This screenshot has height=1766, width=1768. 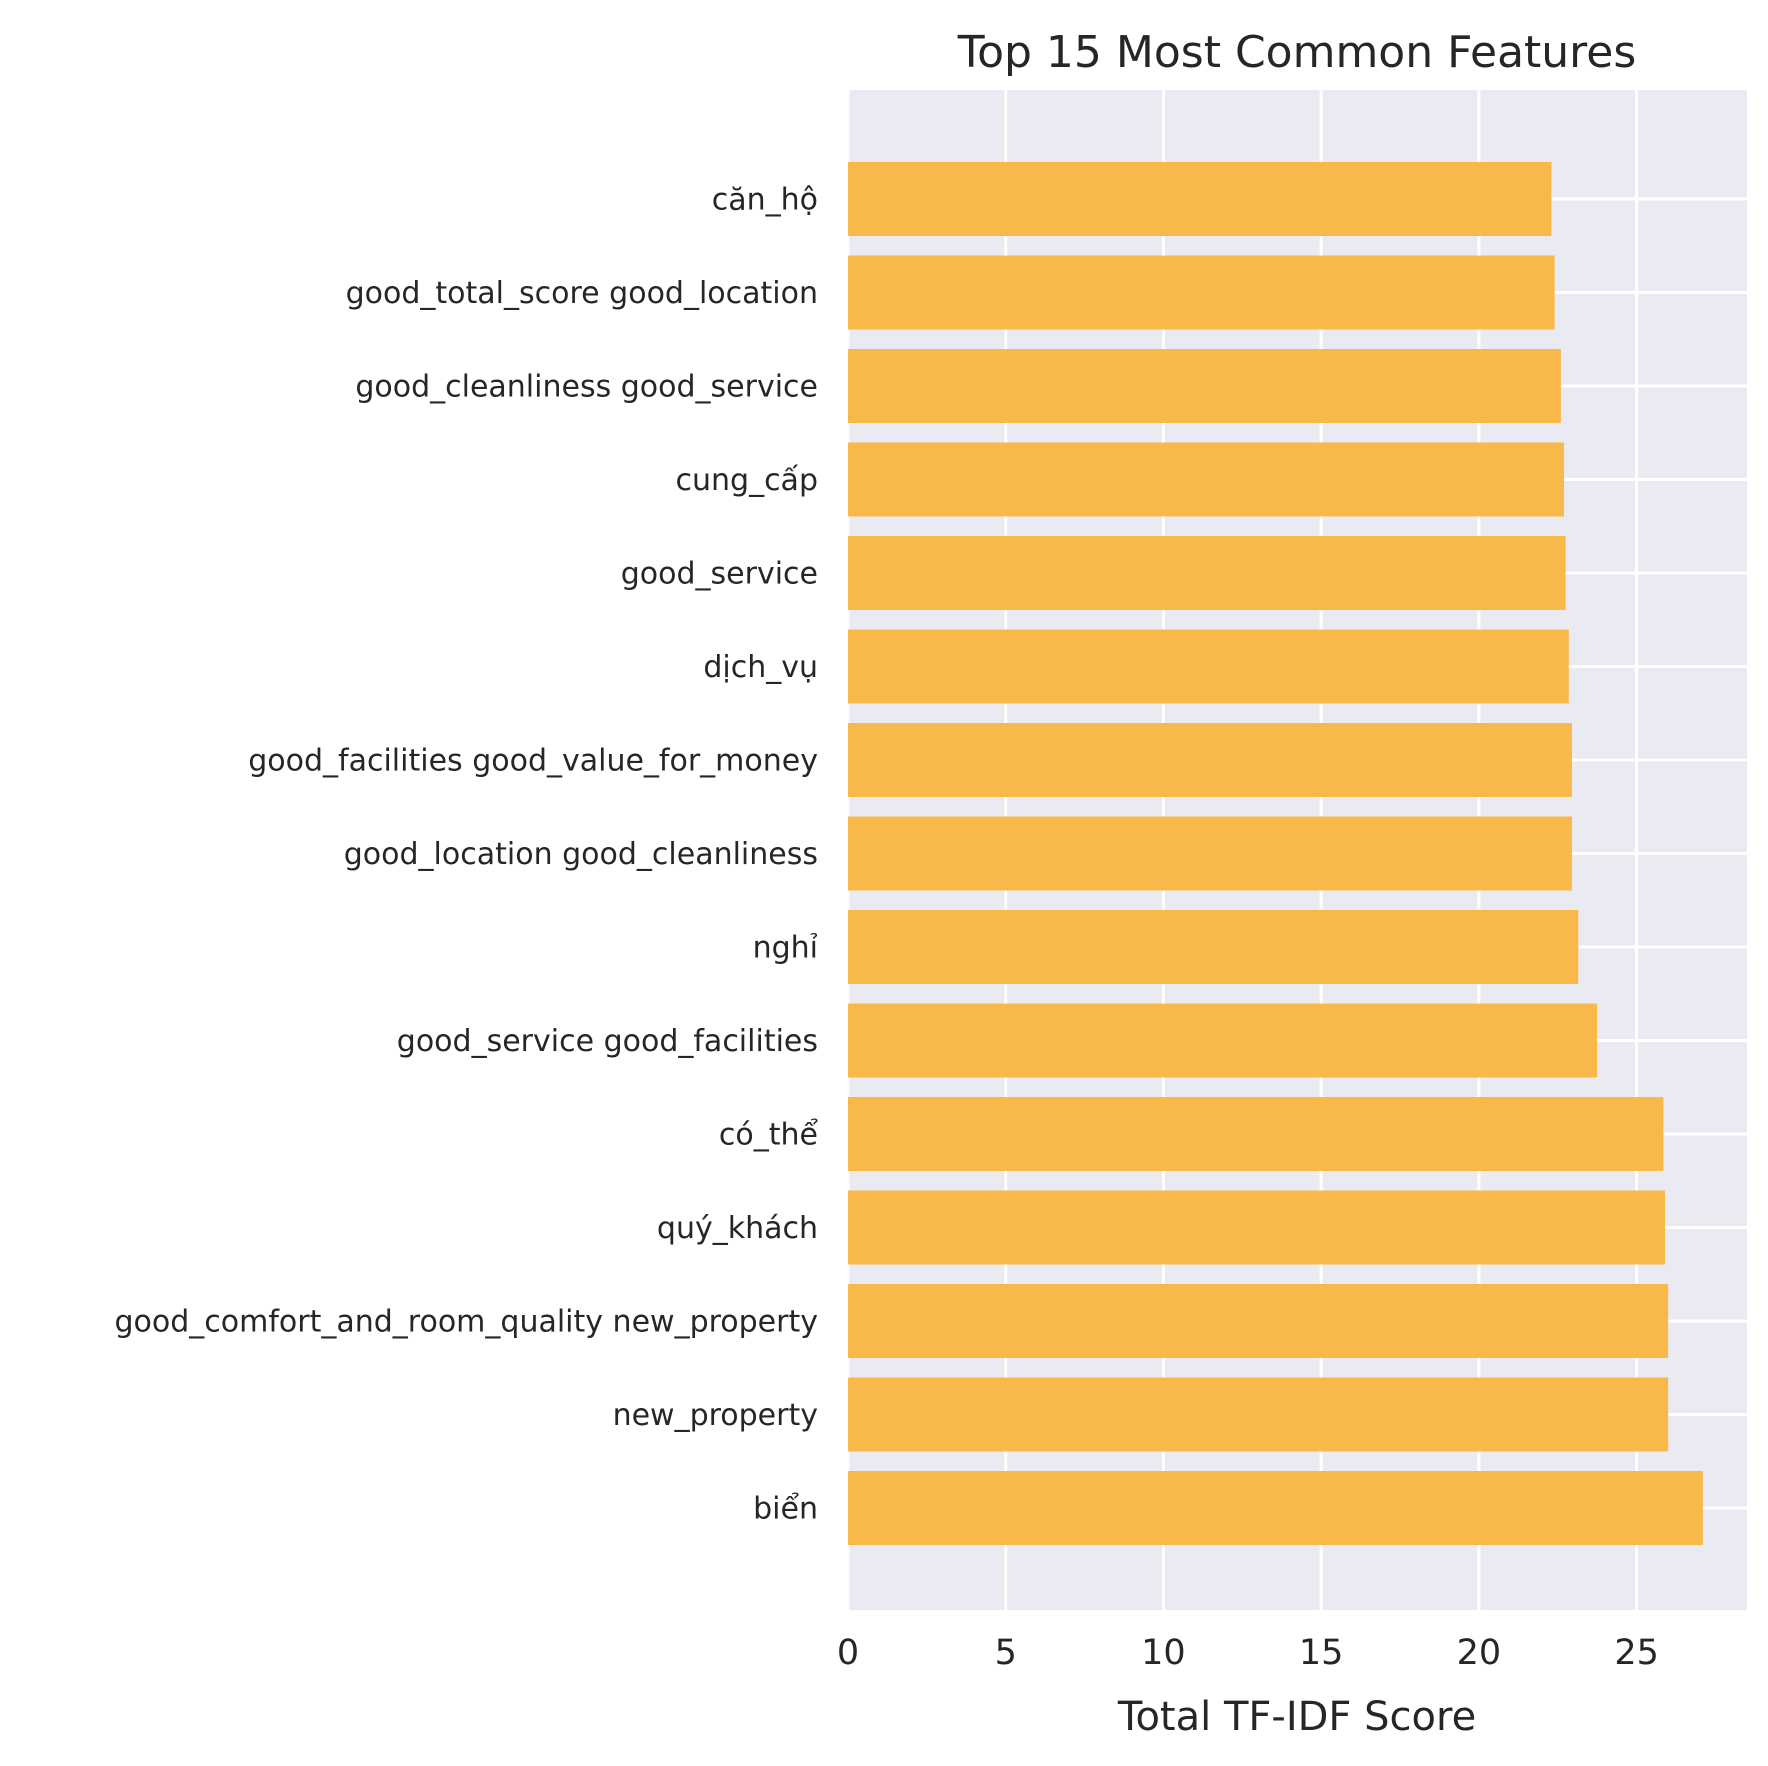 I want to click on y-tick-label: có_thể, so click(x=769, y=1135).